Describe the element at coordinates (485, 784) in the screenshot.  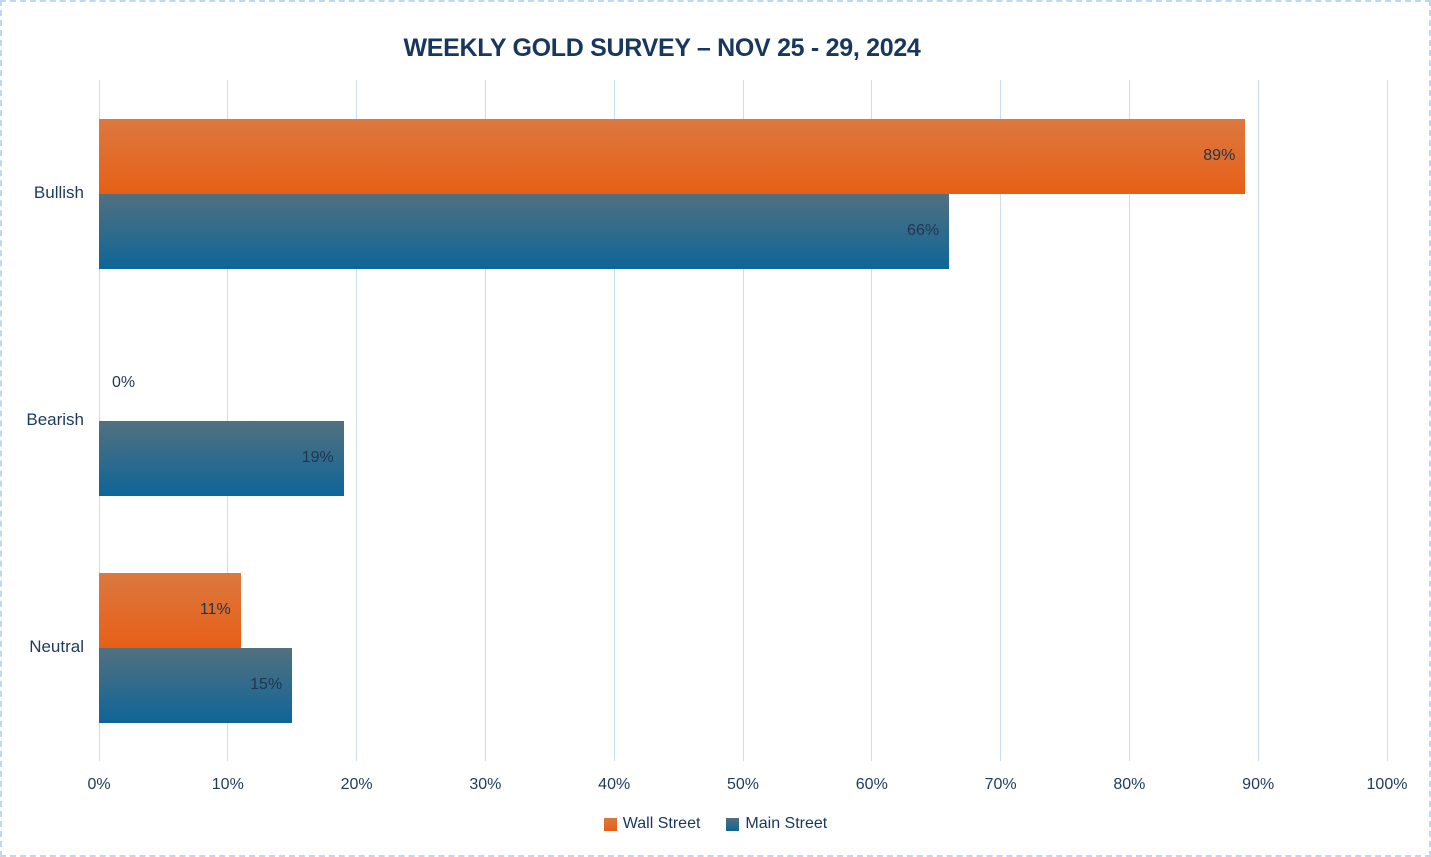
I see `x-tick-label: 30%` at that location.